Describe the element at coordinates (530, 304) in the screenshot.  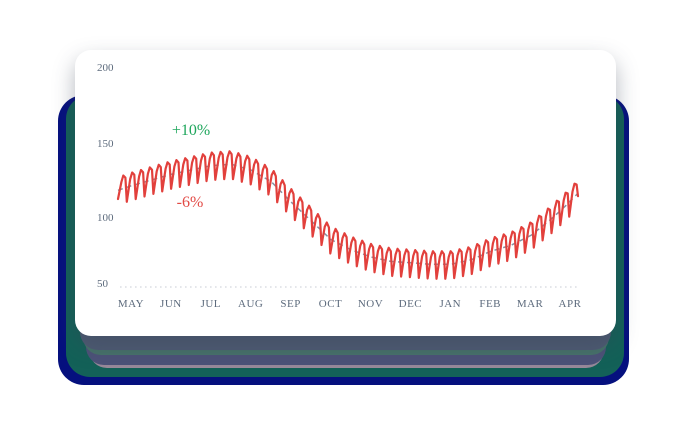
I see `month-label-mar: MAR` at that location.